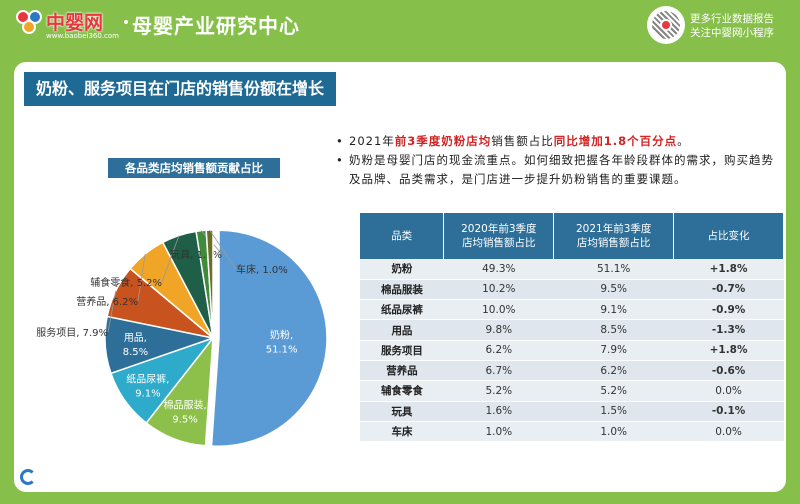 The height and width of the screenshot is (504, 800). I want to click on table-row: 用品 9.8% 8.5% -1.3%, so click(572, 330).